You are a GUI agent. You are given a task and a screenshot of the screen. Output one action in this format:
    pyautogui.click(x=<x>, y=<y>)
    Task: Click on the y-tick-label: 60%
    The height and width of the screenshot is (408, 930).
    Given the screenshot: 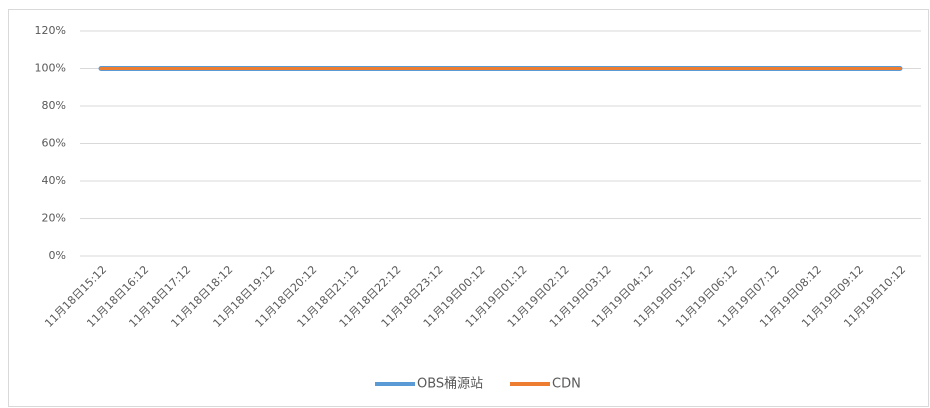 What is the action you would take?
    pyautogui.click(x=54, y=143)
    